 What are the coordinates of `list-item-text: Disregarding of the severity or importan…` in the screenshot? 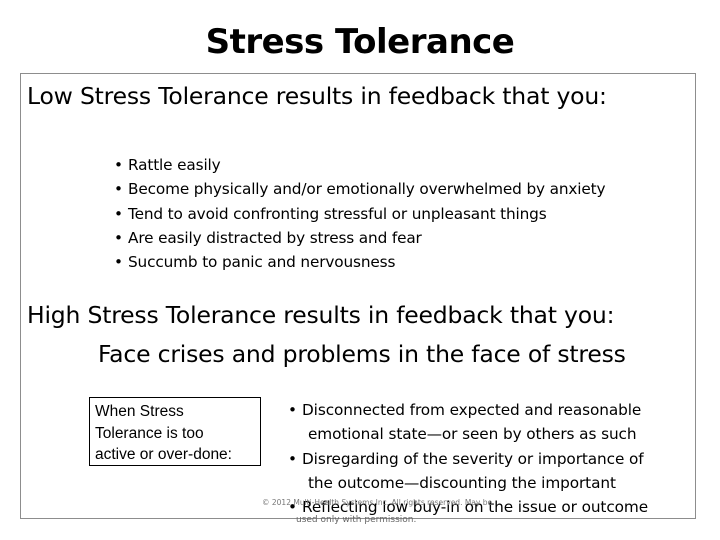 It's located at (473, 458).